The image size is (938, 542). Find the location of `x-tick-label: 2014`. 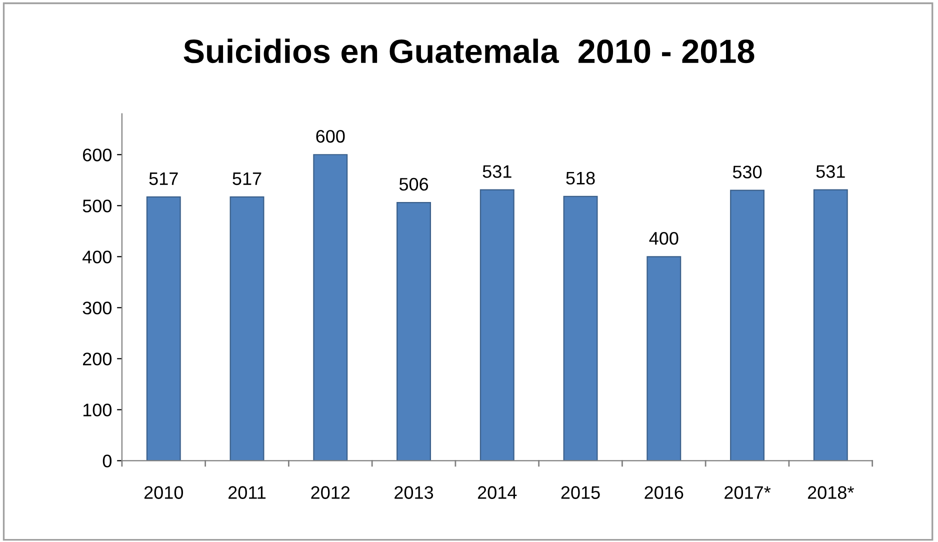

x-tick-label: 2014 is located at coordinates (497, 492).